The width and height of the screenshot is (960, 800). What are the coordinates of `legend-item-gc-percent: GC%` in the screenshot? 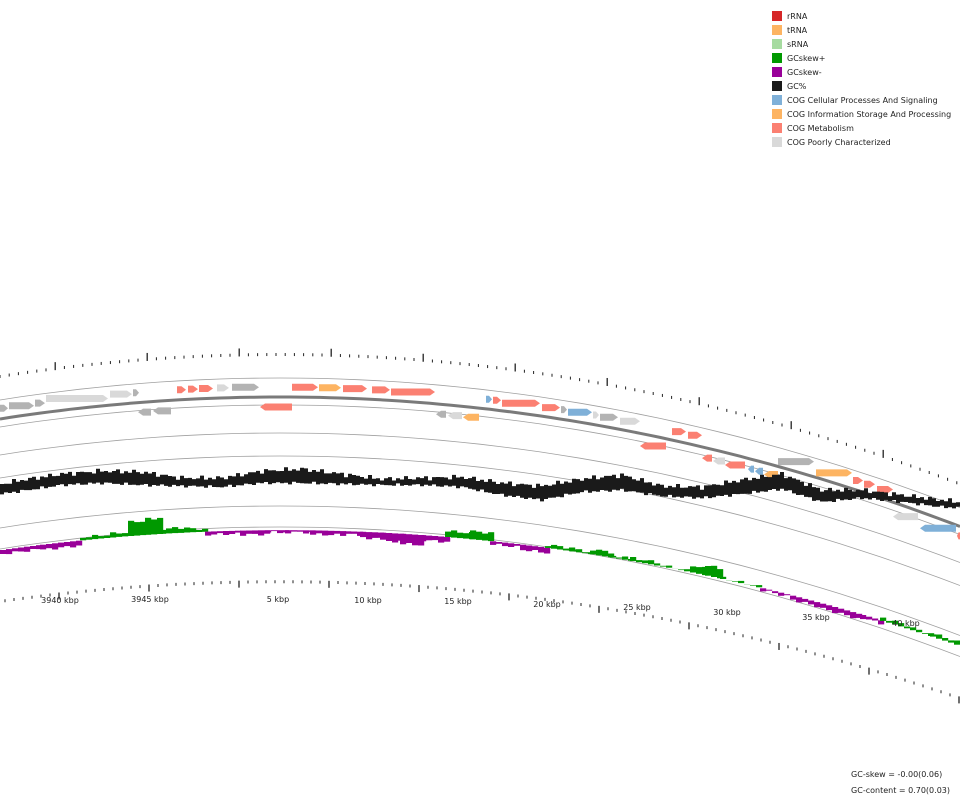 It's located at (861, 86).